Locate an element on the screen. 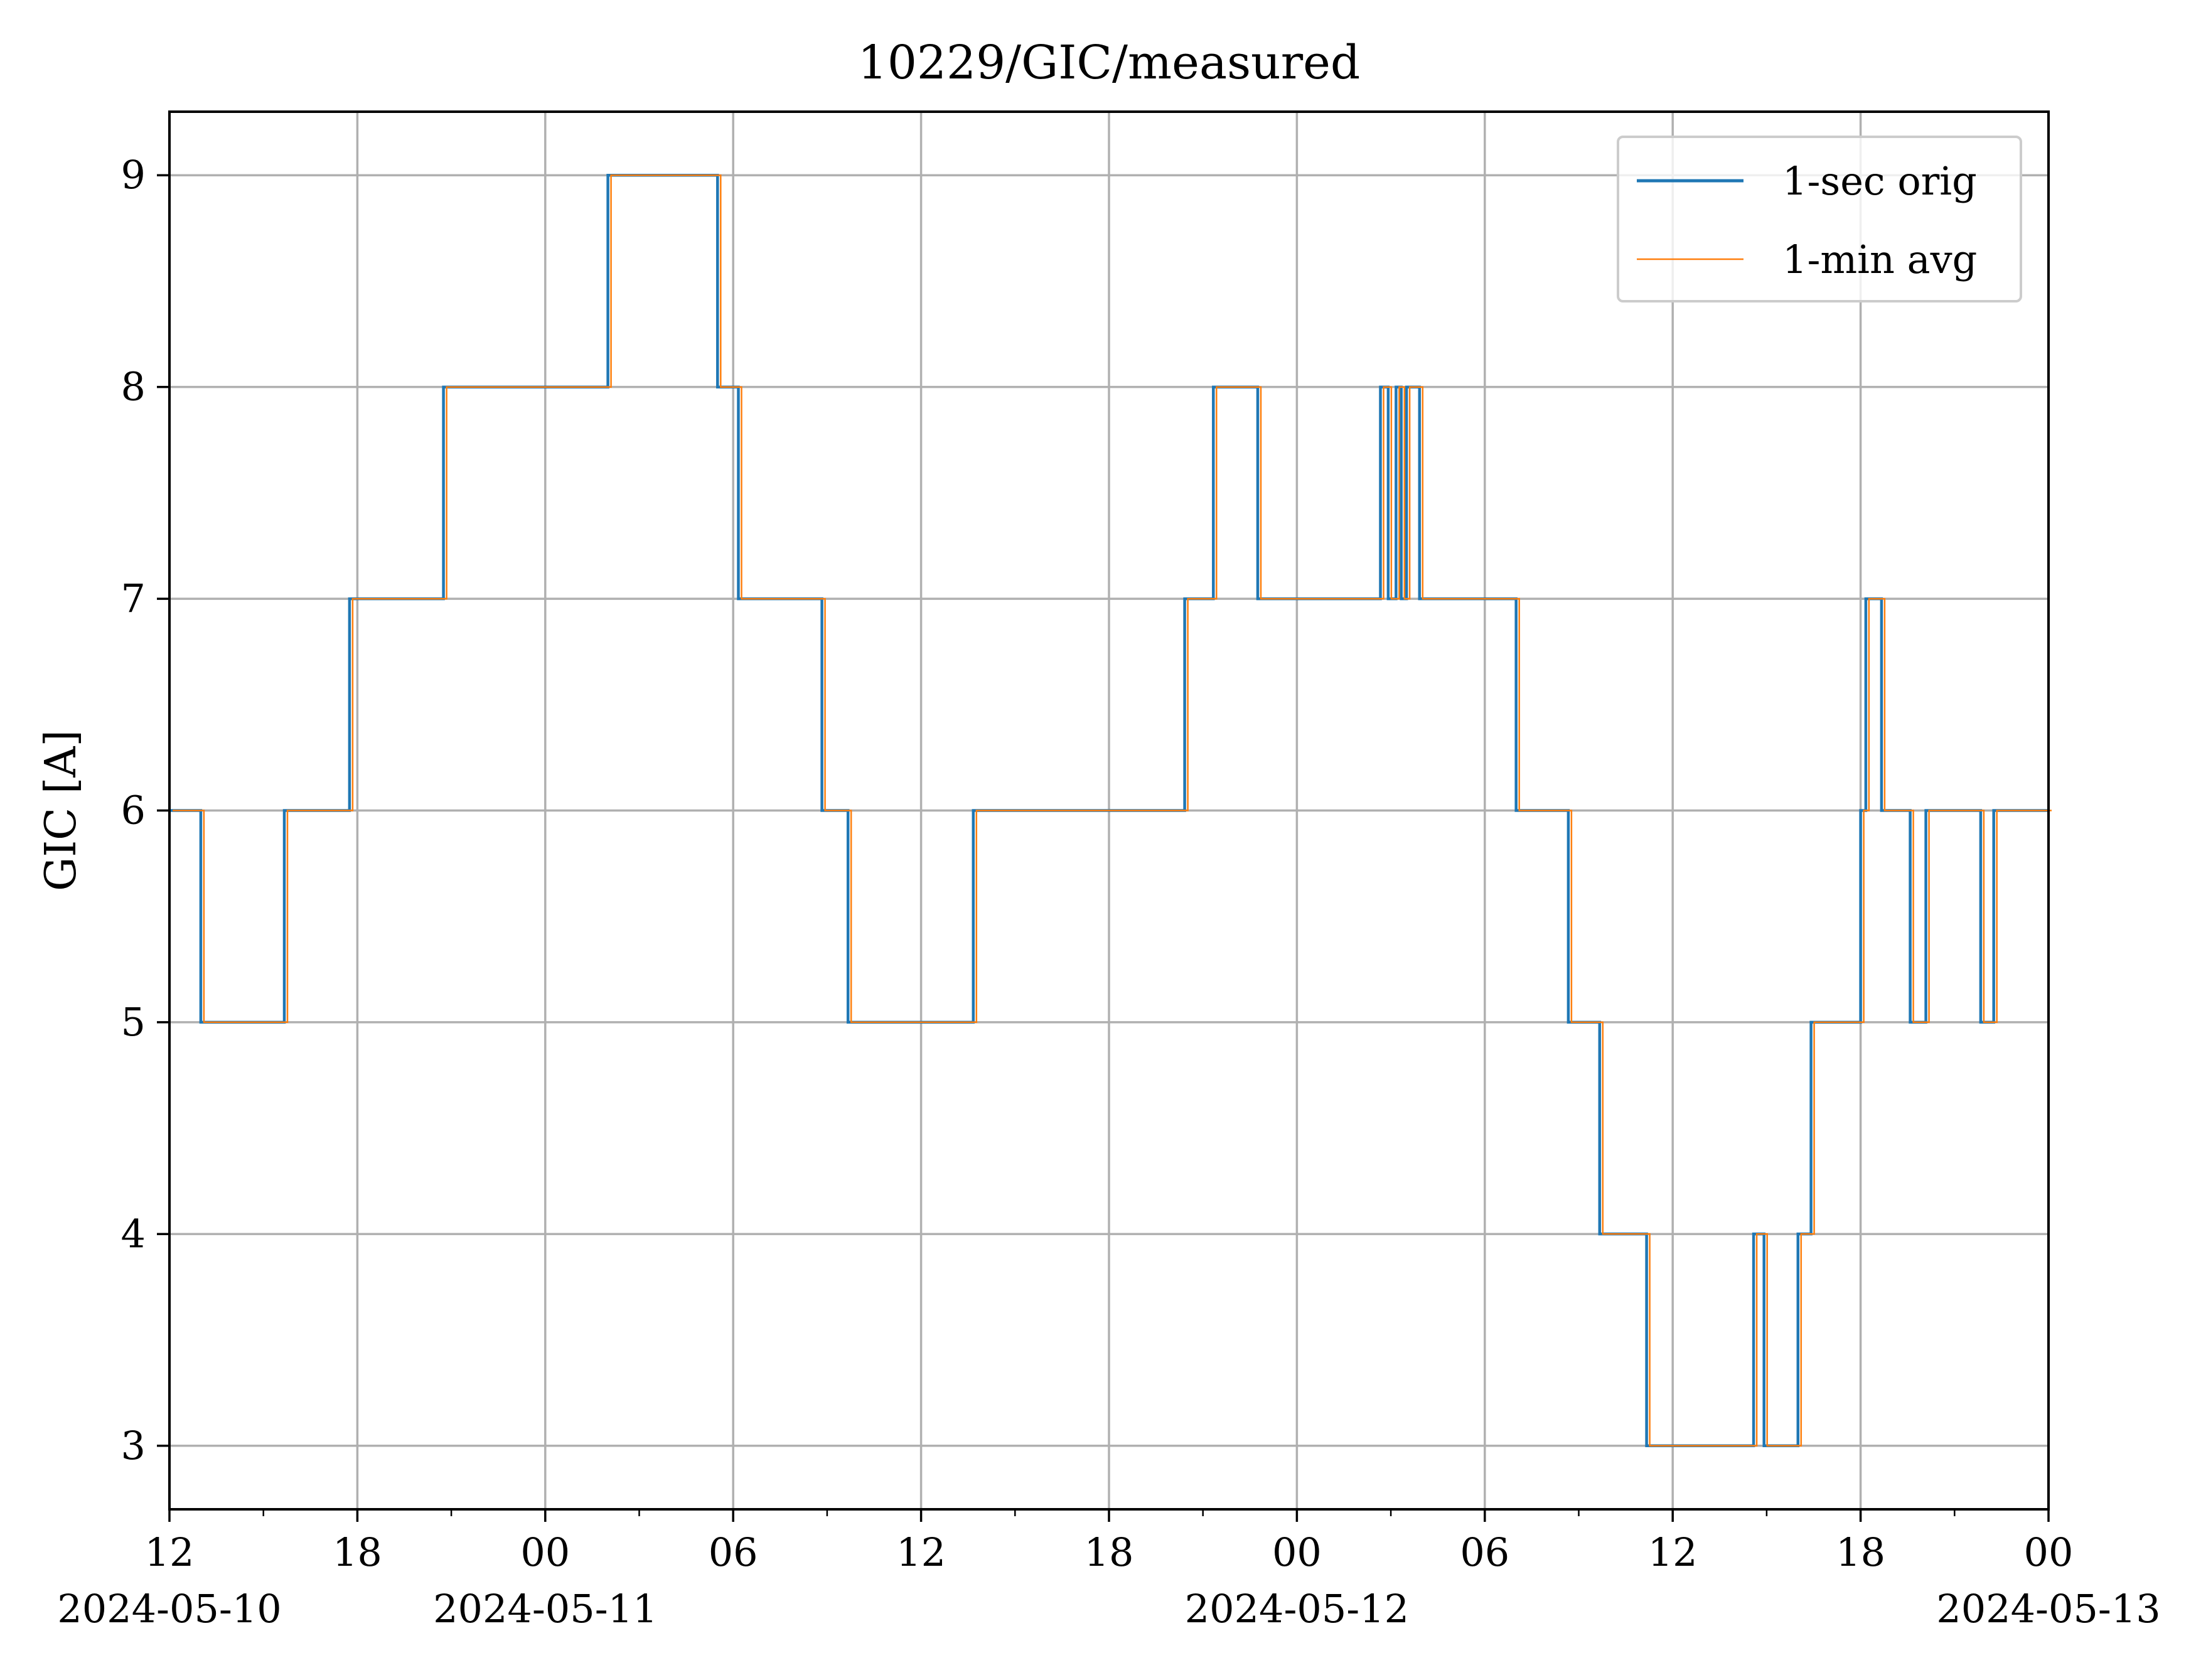 The width and height of the screenshot is (2196, 1680). x-tick-date-label: 2024-05-12 is located at coordinates (1297, 1609).